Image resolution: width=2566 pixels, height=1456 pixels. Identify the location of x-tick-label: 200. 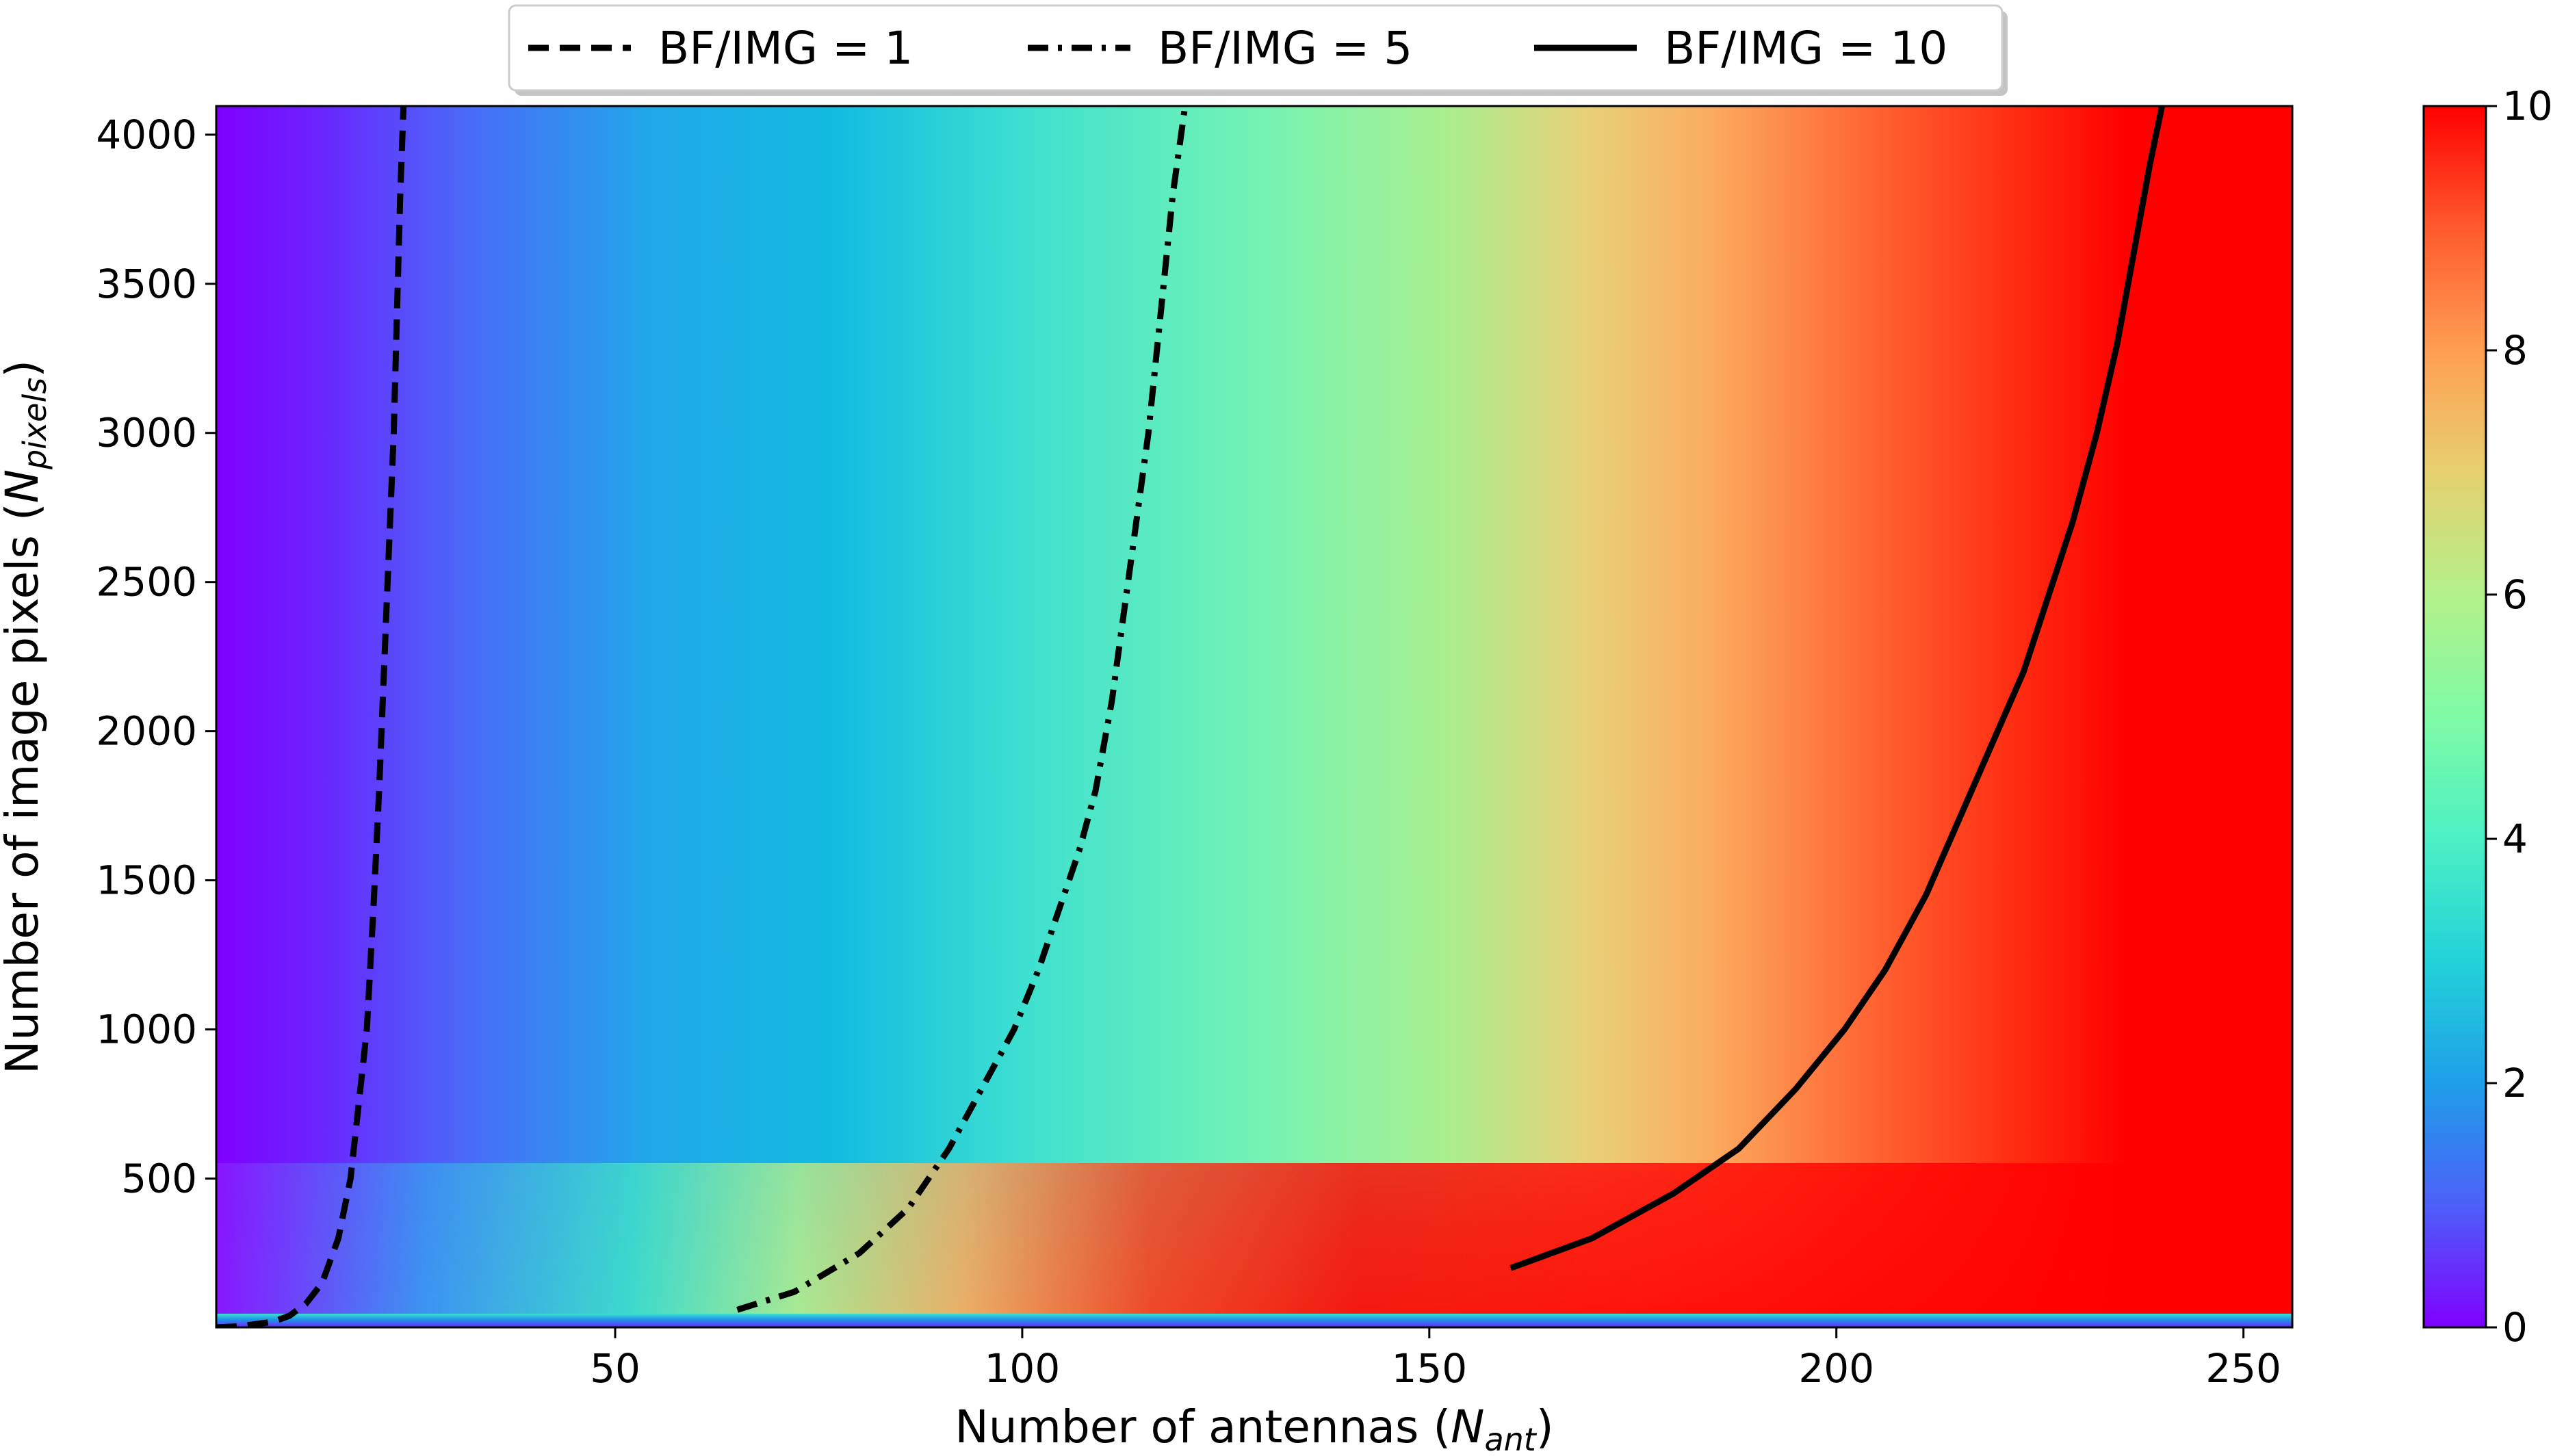
(1836, 1368).